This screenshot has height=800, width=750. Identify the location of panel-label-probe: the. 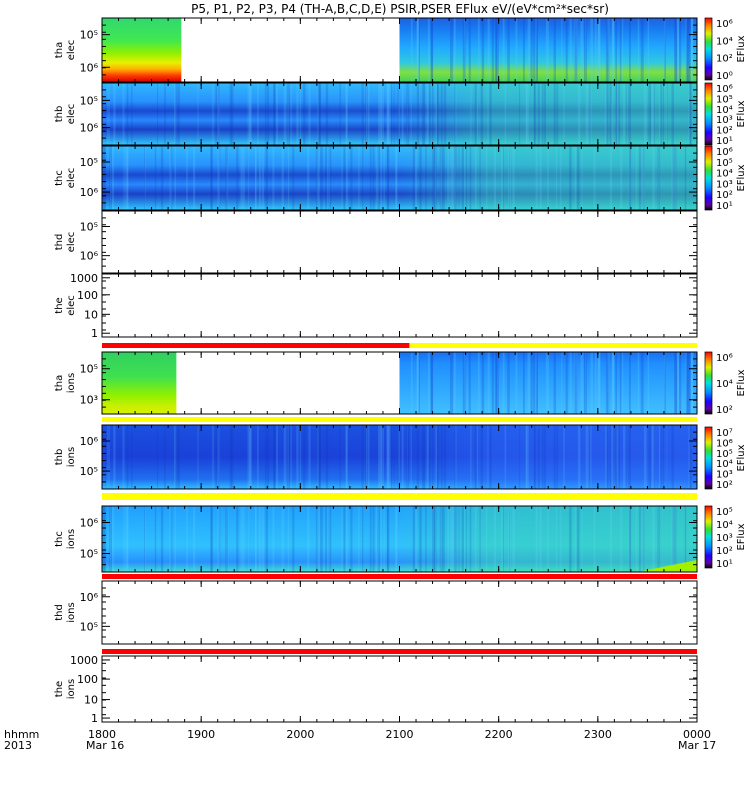
(59, 689).